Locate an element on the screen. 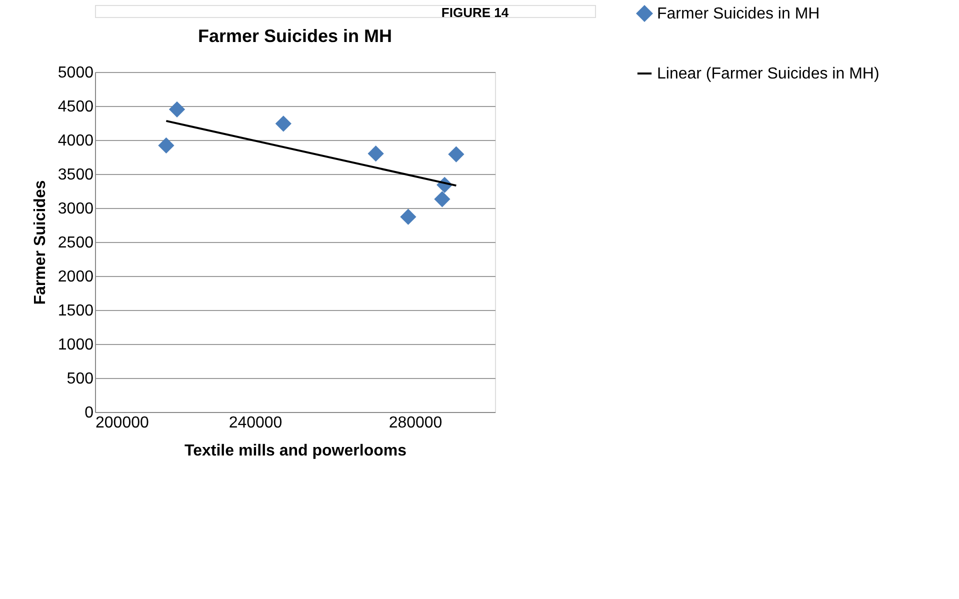  y-tick-label: 3000 is located at coordinates (76, 209).